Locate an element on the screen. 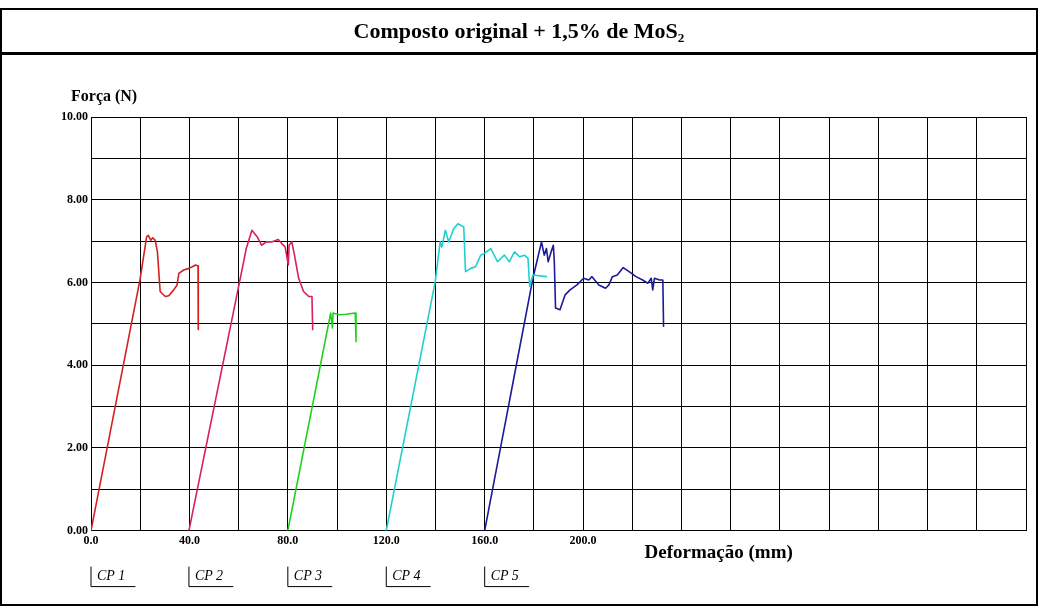  x-tick-label: 80.0 is located at coordinates (288, 539).